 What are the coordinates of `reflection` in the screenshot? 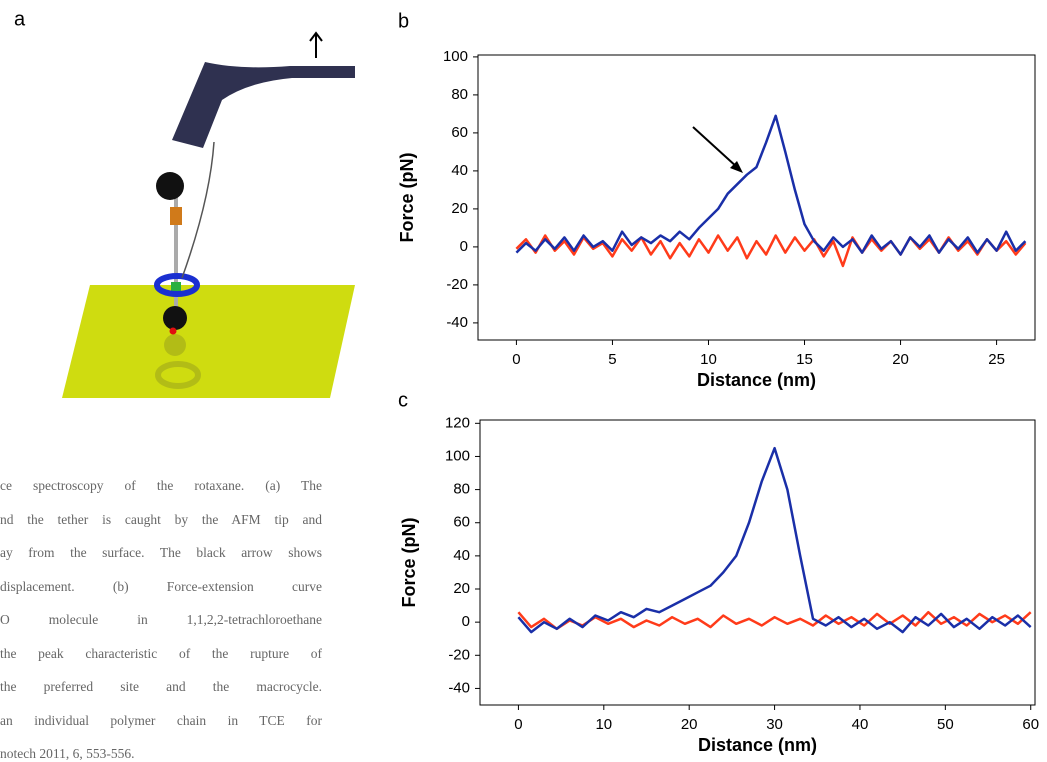 It's located at (178, 361).